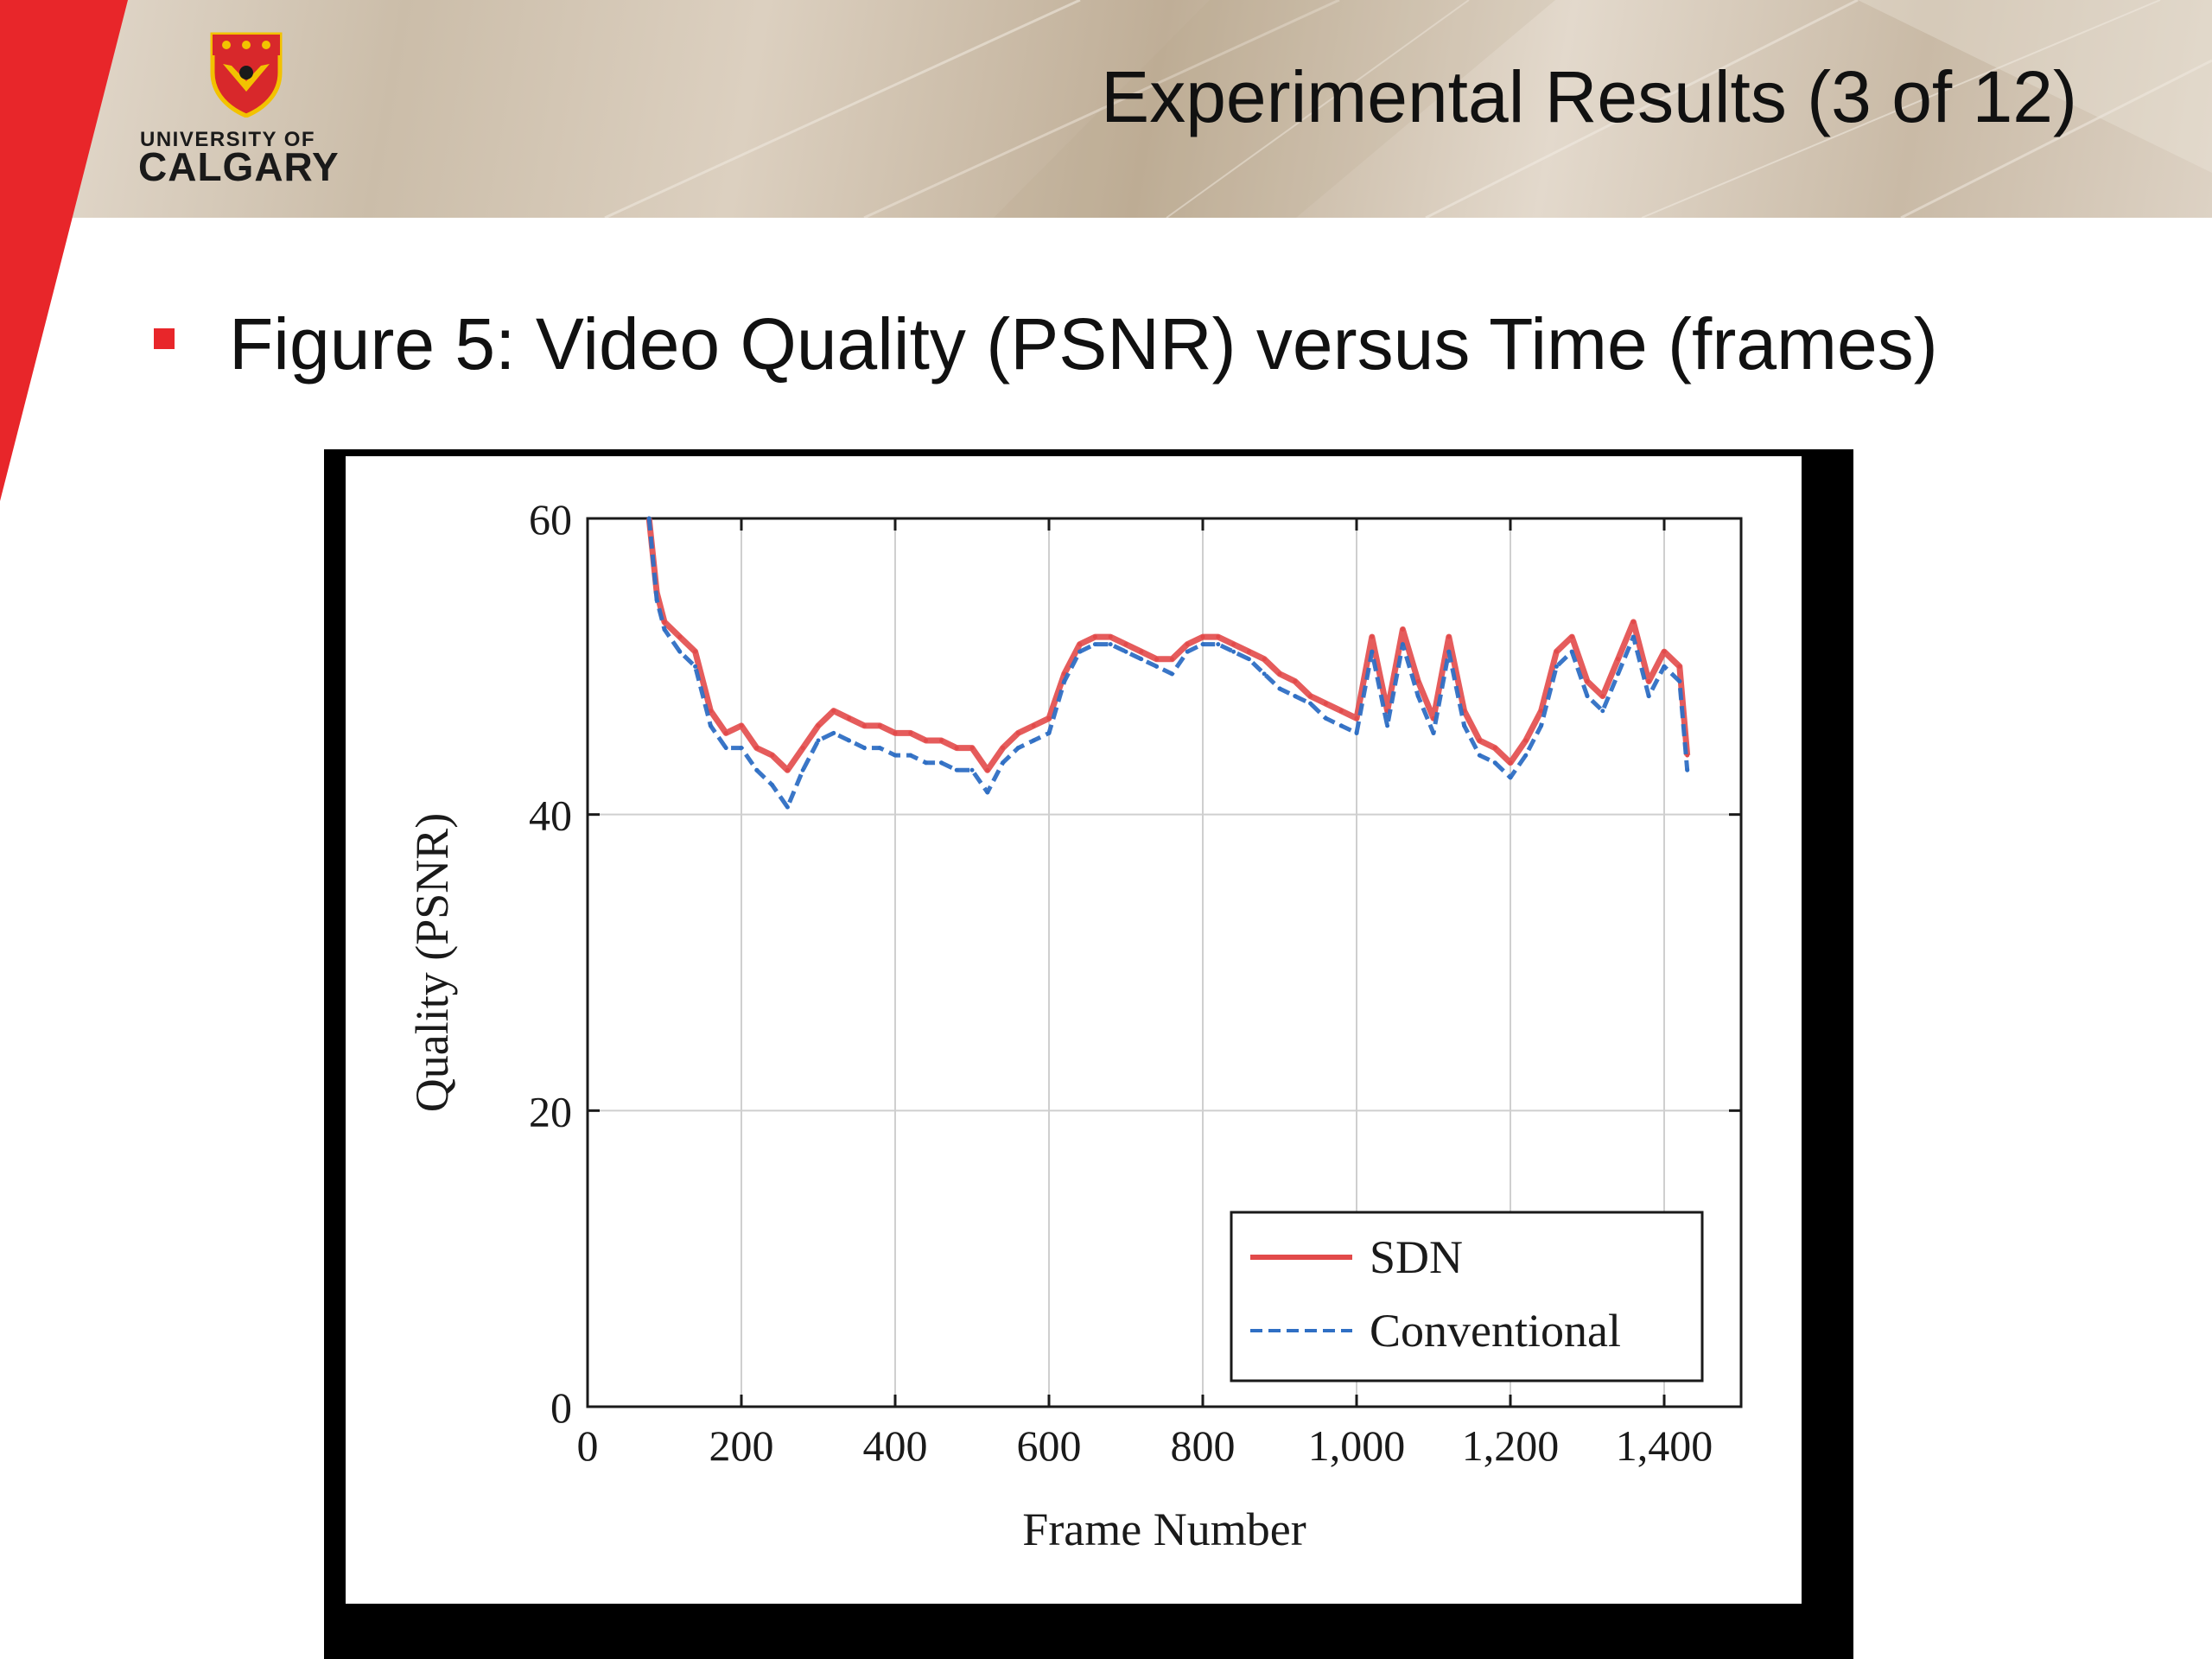 The width and height of the screenshot is (2212, 1659). Describe the element at coordinates (895, 1445) in the screenshot. I see `x-tick-label: 400` at that location.